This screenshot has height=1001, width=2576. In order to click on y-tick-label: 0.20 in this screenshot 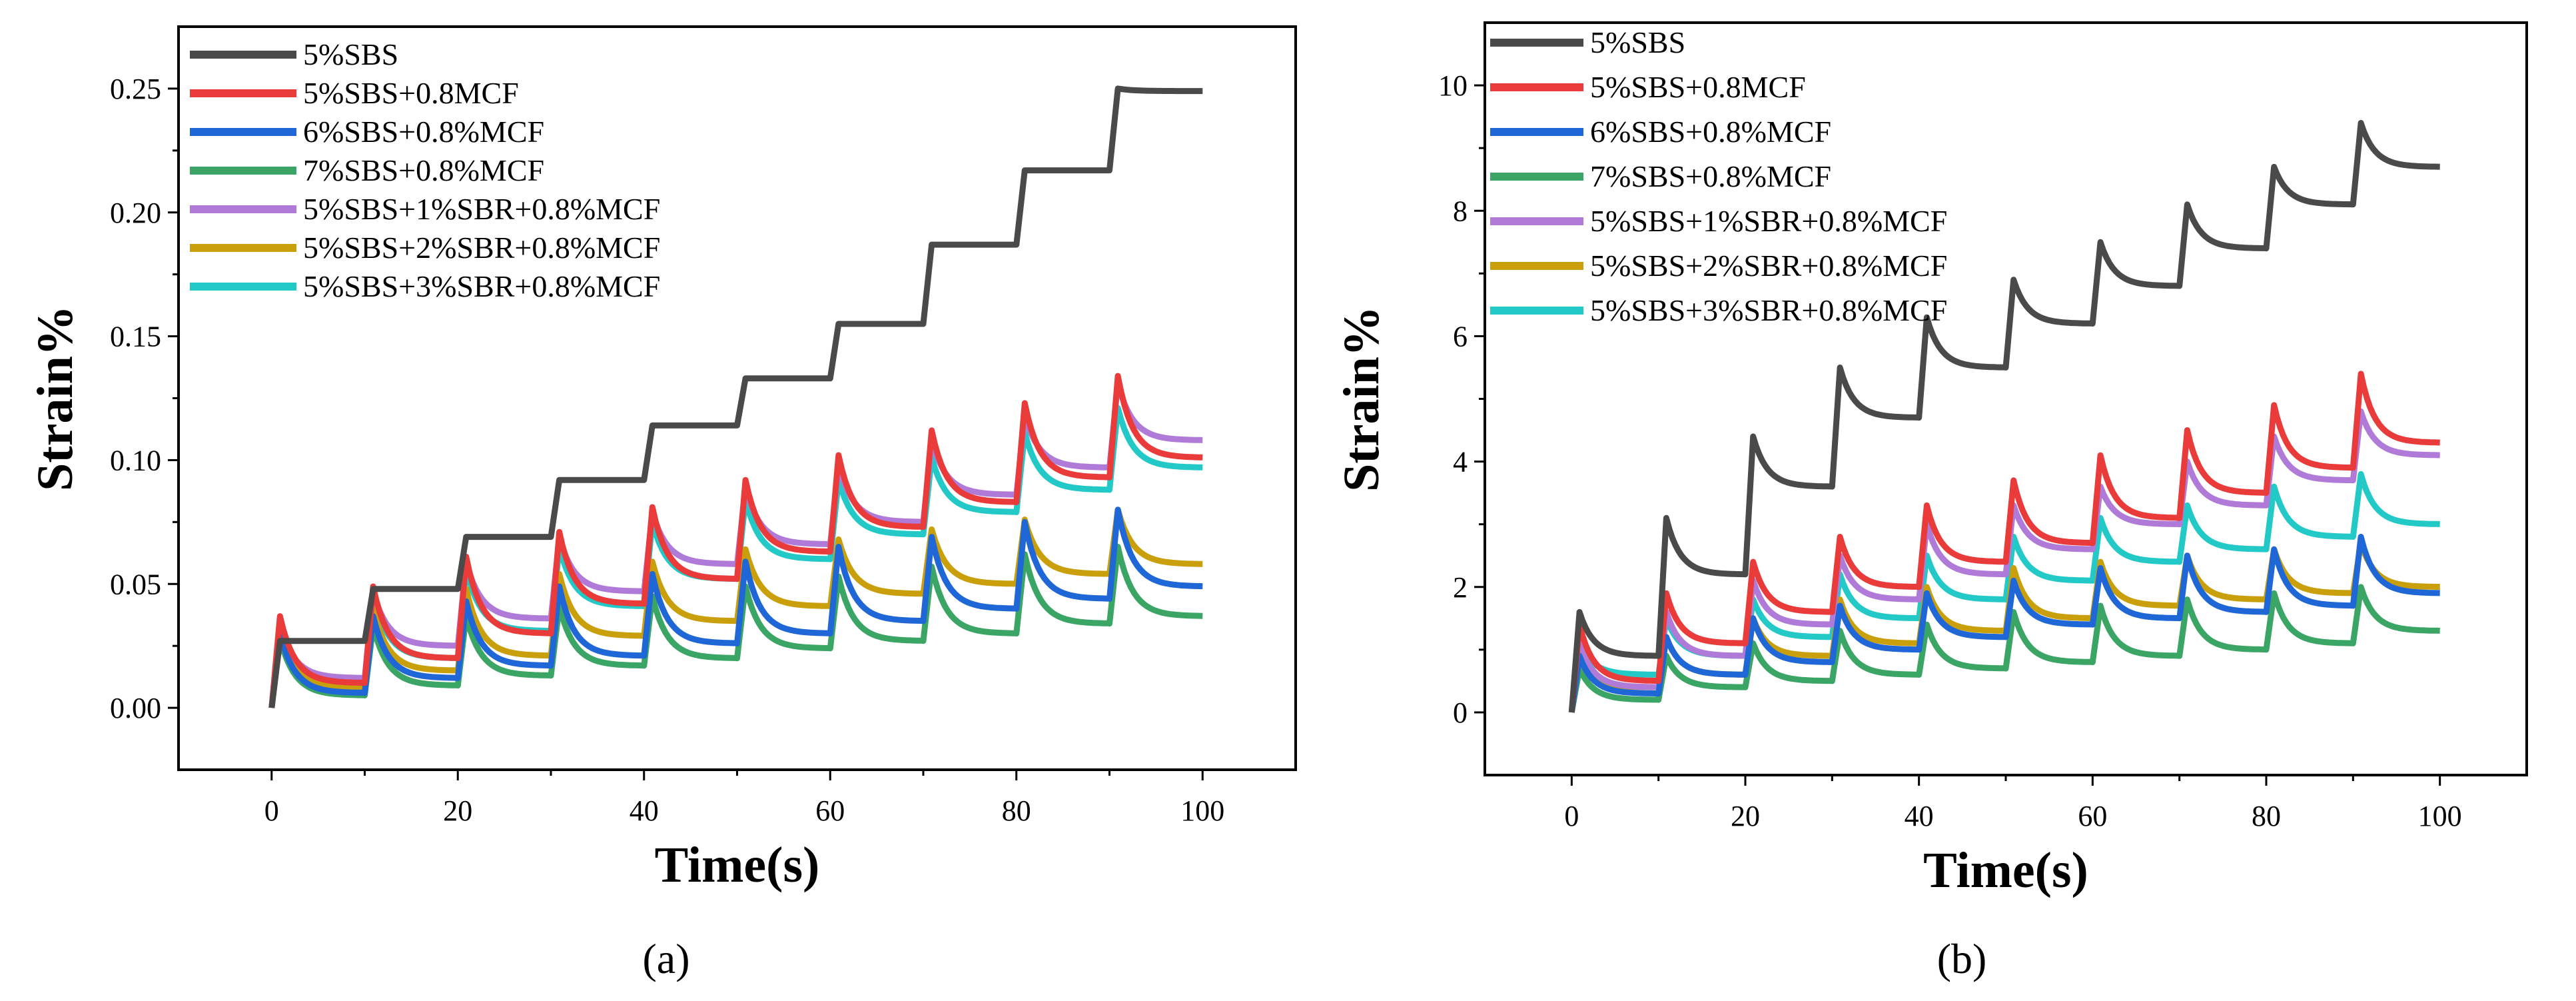, I will do `click(136, 213)`.